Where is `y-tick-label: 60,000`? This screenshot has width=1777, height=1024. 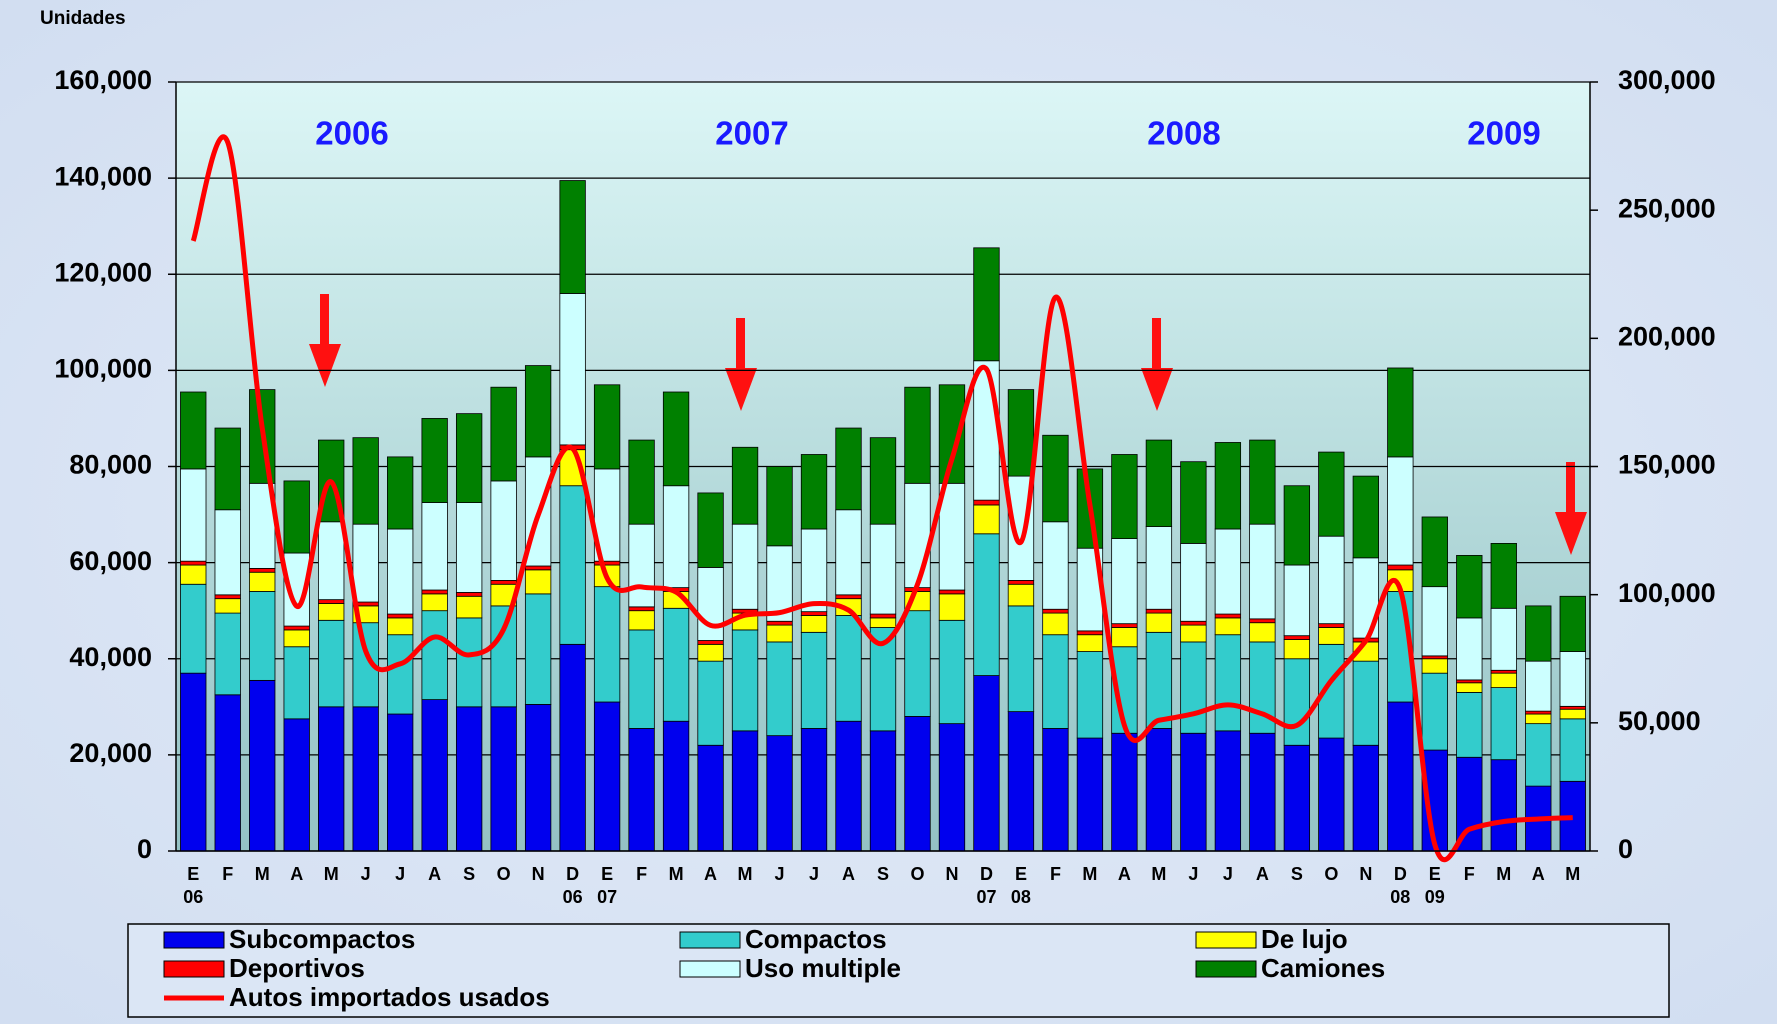
y-tick-label: 60,000 is located at coordinates (110, 561).